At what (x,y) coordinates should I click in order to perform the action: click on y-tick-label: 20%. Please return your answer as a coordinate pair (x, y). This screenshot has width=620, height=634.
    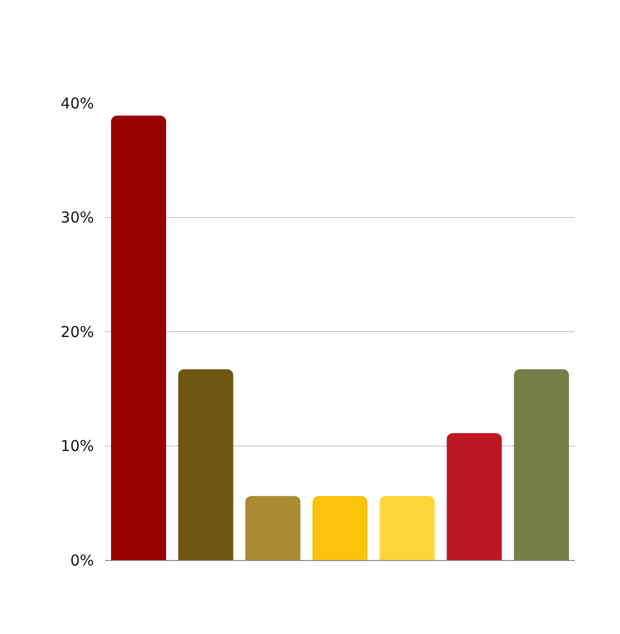
    Looking at the image, I should click on (77, 331).